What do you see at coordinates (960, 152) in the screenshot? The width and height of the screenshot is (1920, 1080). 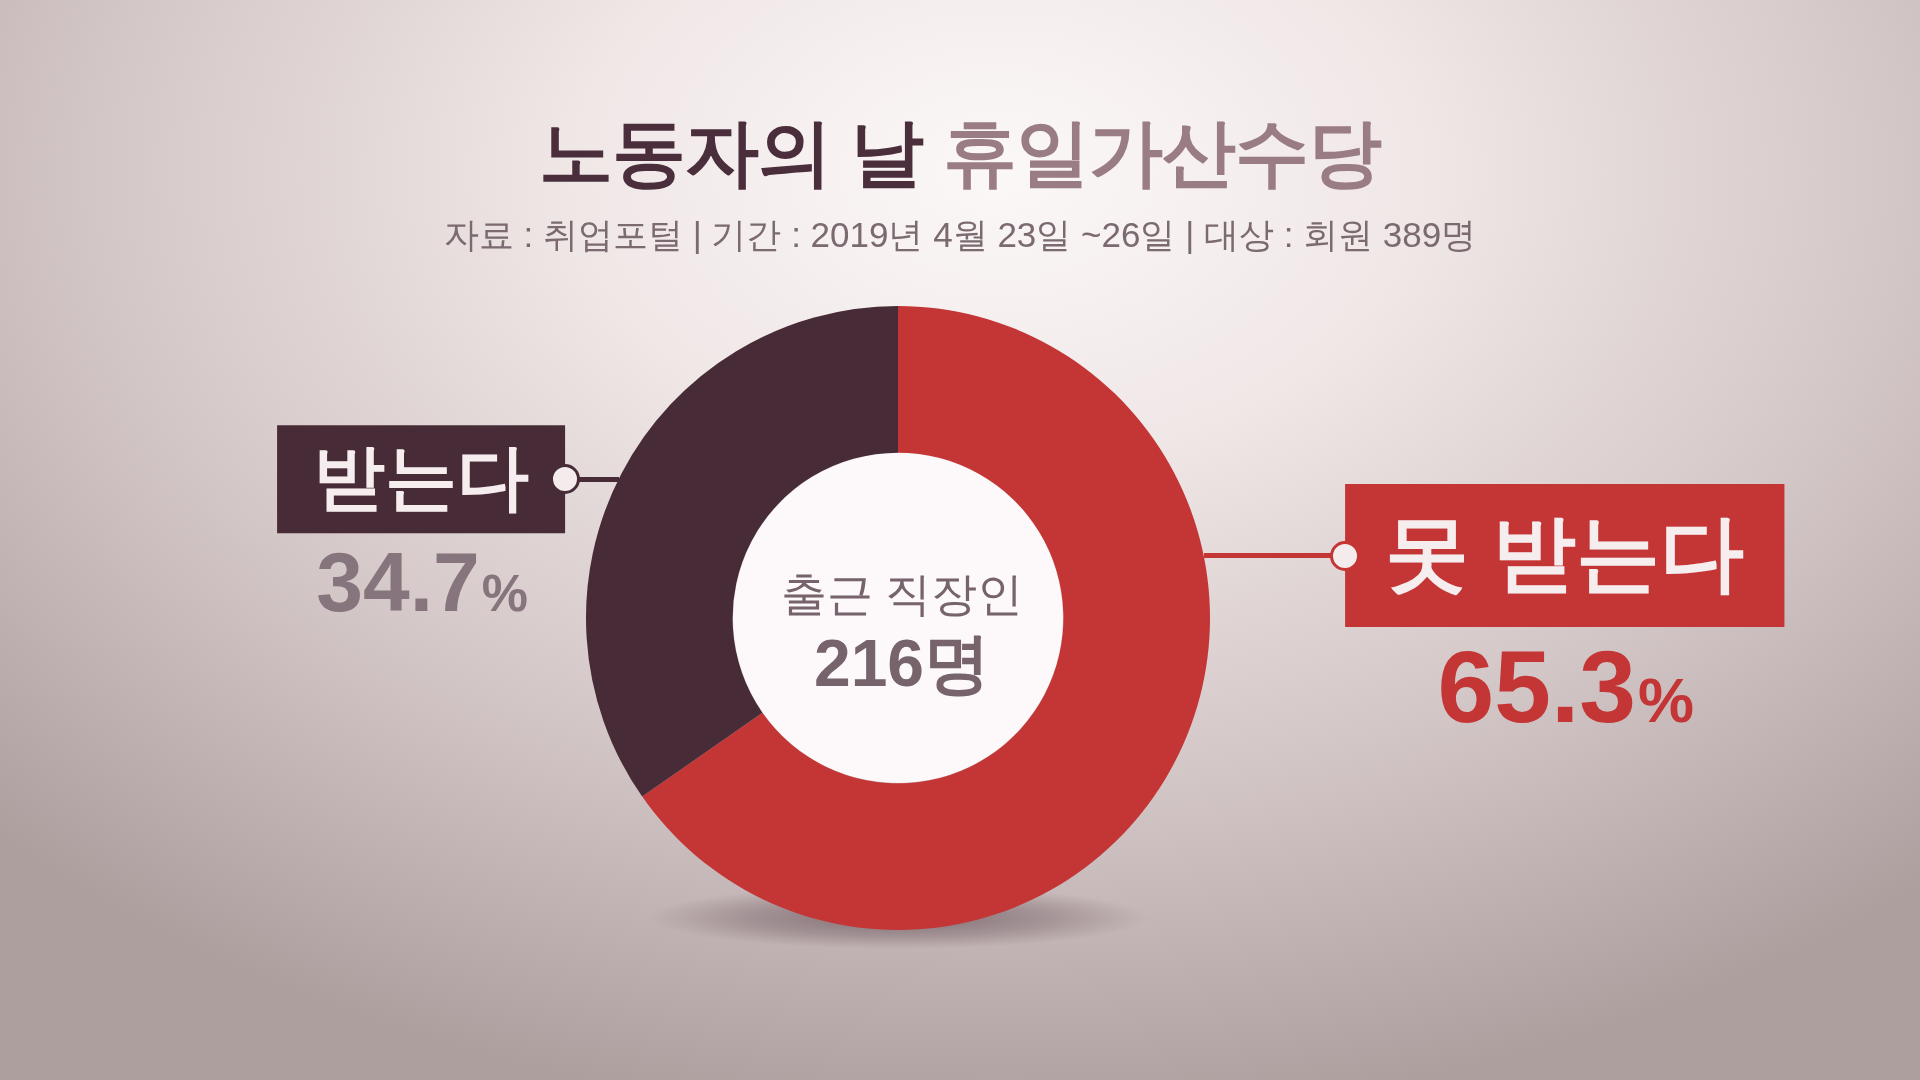 I see `chart-title: 노동자의 날 휴일가산수당` at bounding box center [960, 152].